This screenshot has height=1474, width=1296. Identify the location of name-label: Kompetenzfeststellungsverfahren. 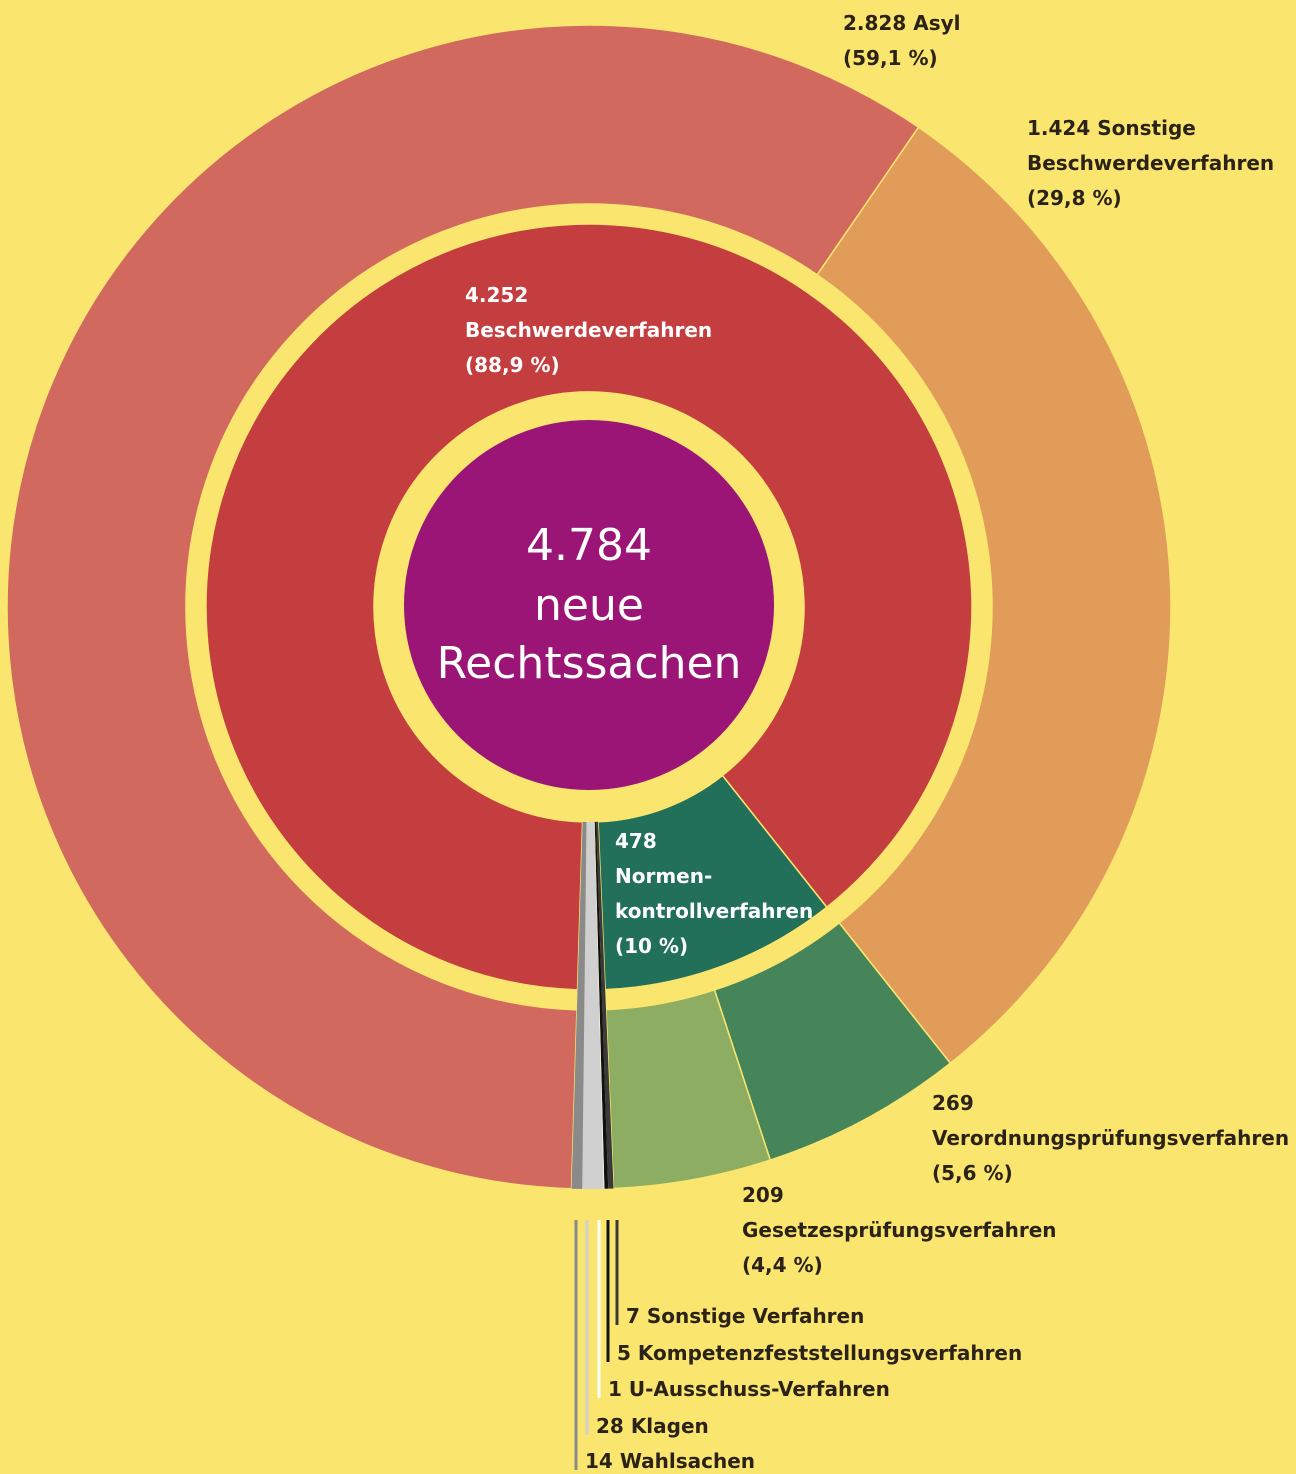
(830, 1353).